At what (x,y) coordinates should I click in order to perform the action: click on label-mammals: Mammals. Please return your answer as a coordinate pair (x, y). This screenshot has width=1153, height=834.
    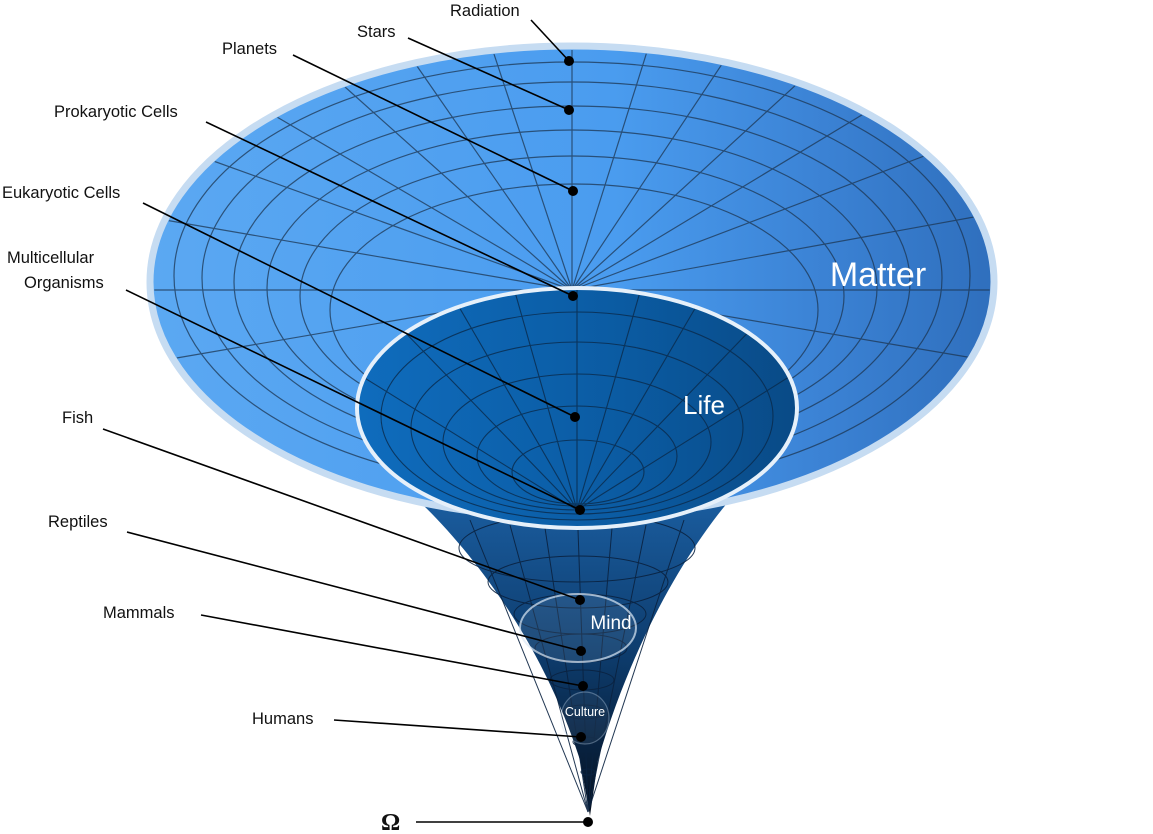
    Looking at the image, I should click on (139, 613).